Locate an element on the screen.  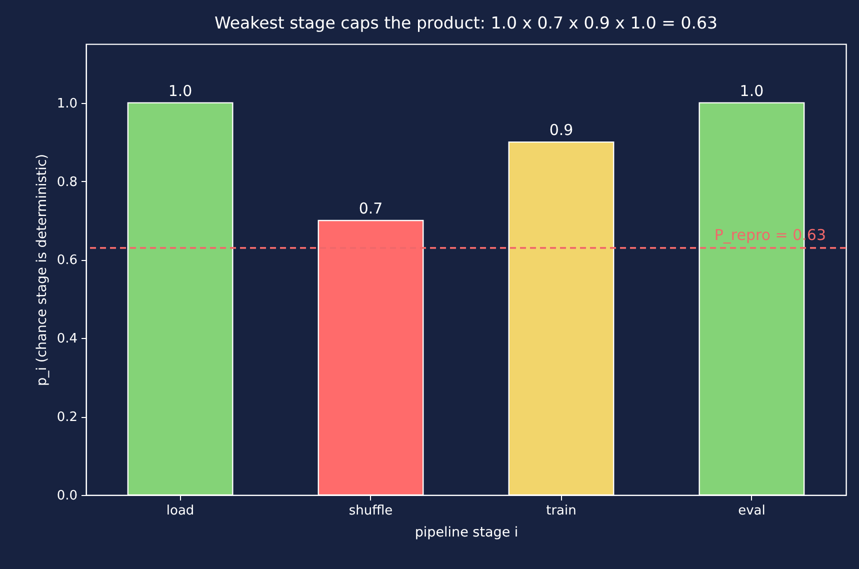
x-tick-label: train is located at coordinates (561, 511).